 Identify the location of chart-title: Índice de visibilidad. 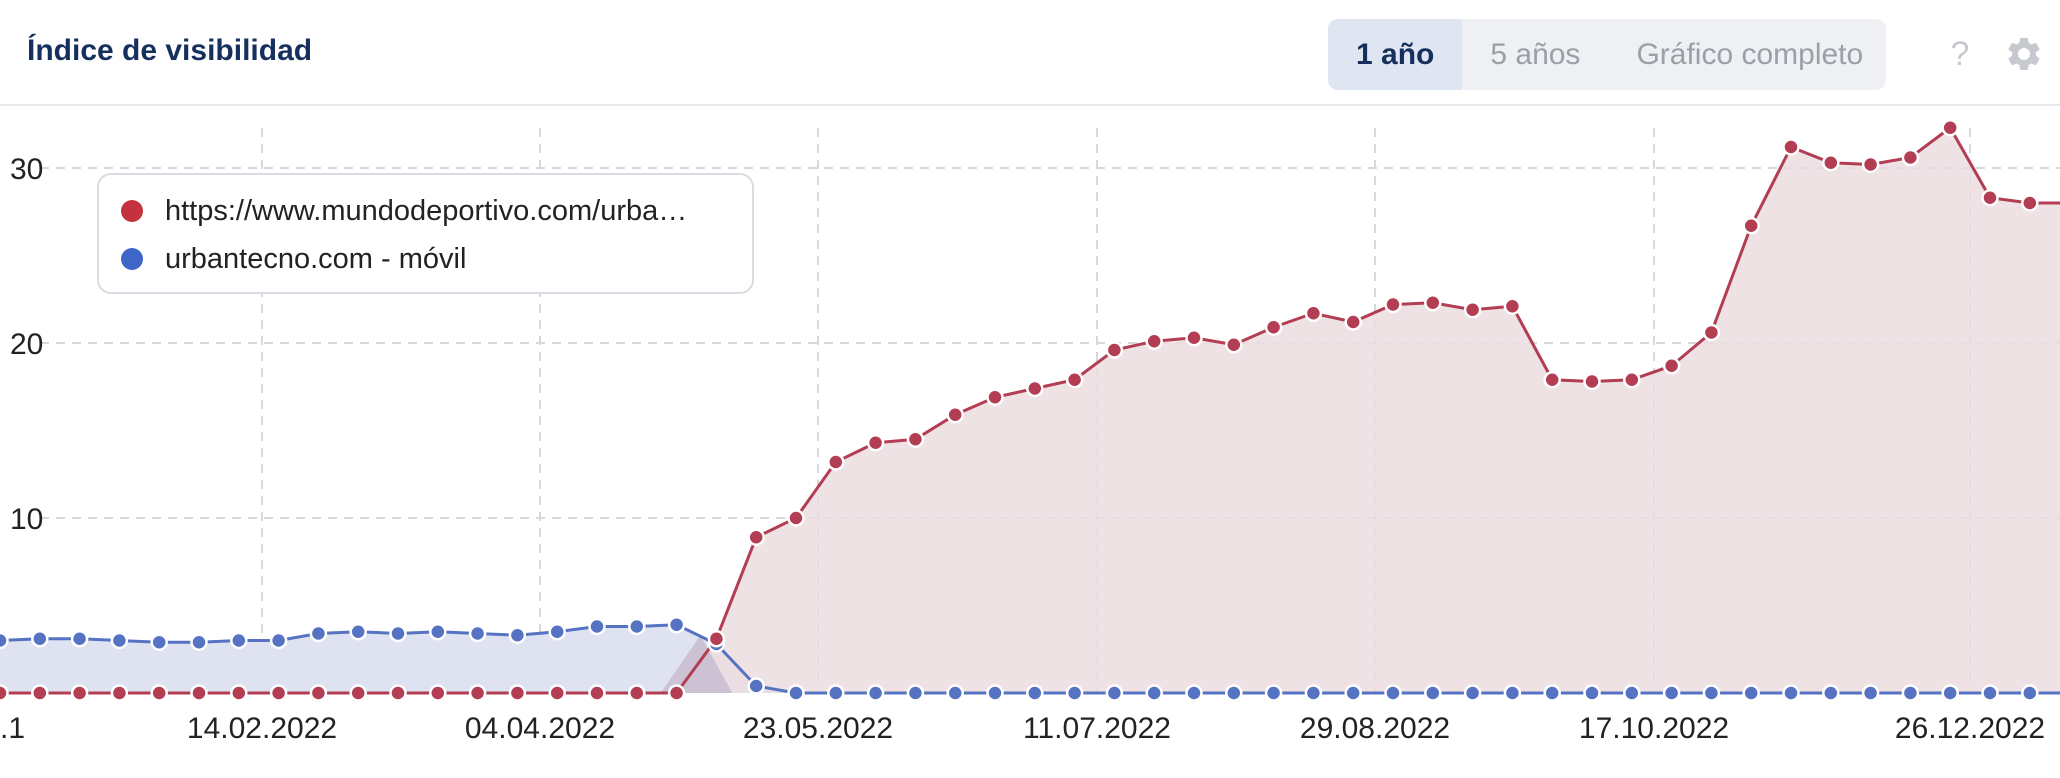
(170, 50).